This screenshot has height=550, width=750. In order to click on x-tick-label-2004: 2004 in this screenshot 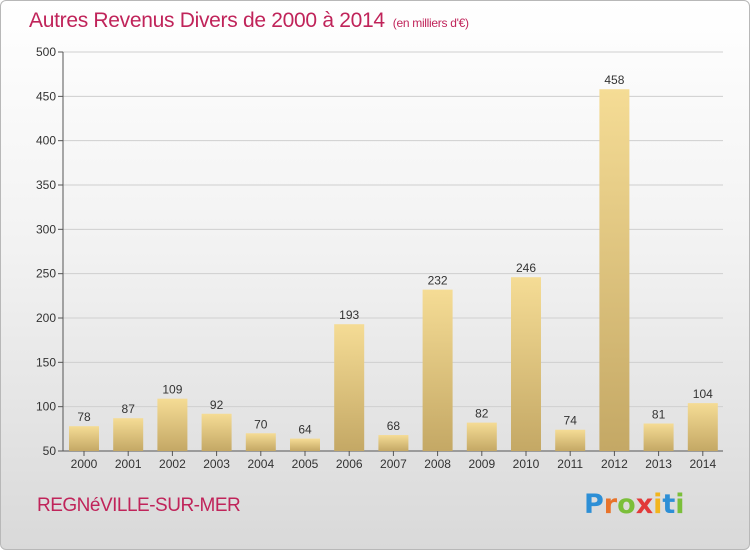, I will do `click(260, 464)`.